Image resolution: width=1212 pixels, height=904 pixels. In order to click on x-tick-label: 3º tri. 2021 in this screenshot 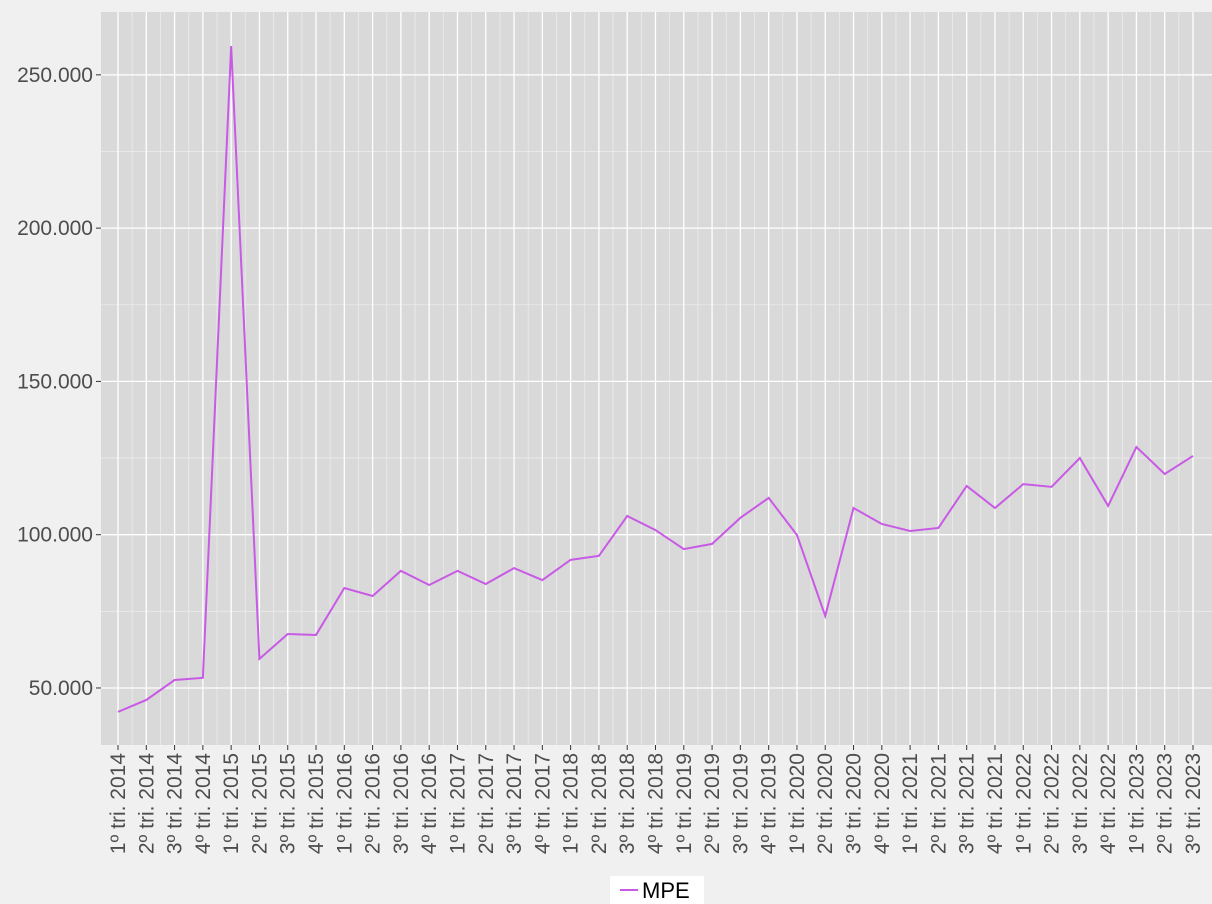, I will do `click(967, 803)`.